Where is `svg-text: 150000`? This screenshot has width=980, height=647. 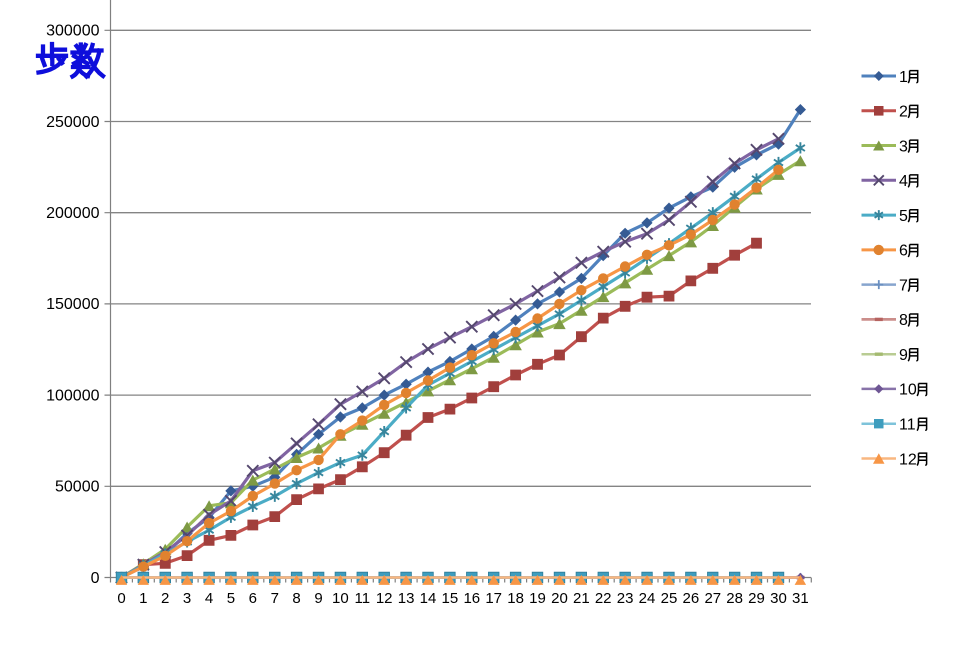 svg-text: 150000 is located at coordinates (72, 304).